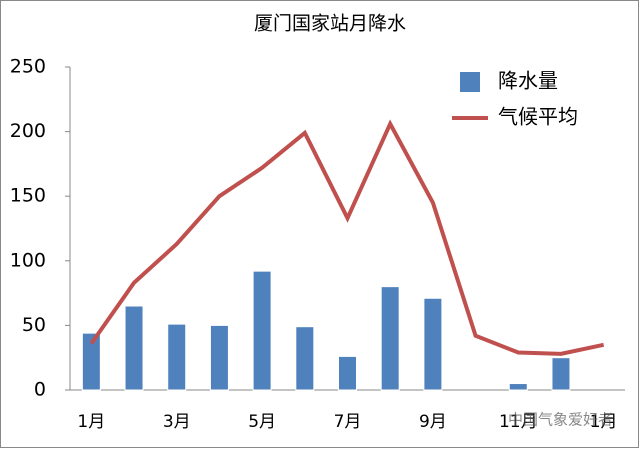 The width and height of the screenshot is (640, 449). What do you see at coordinates (538, 117) in the screenshot?
I see `legend-label: 气候平均` at bounding box center [538, 117].